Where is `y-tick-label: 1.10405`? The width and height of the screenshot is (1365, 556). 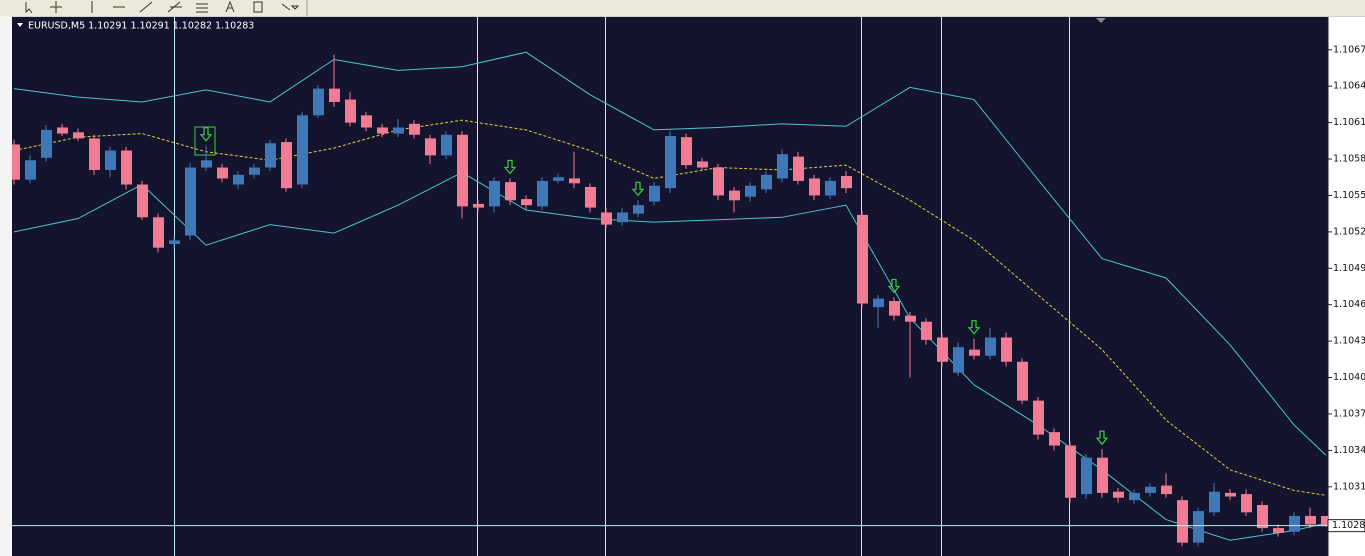 y-tick-label: 1.10405 is located at coordinates (1349, 377).